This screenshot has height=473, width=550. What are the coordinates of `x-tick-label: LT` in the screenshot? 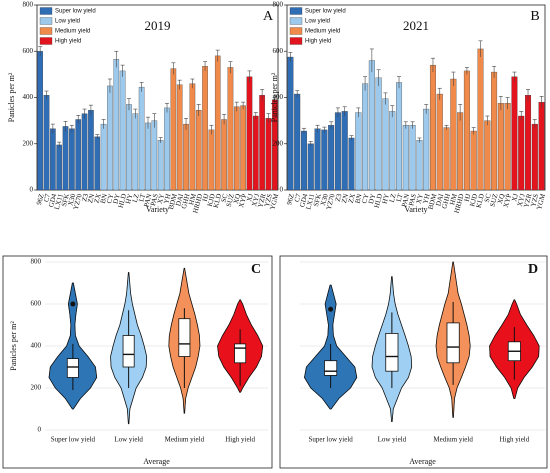 It's located at (142, 197).